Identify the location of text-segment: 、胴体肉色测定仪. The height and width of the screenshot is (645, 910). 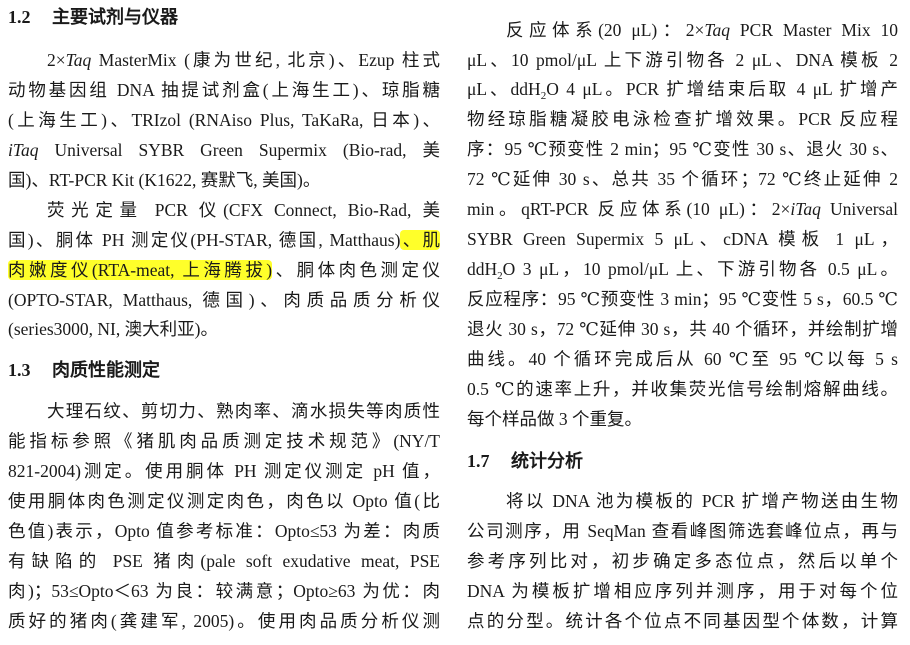
(356, 270).